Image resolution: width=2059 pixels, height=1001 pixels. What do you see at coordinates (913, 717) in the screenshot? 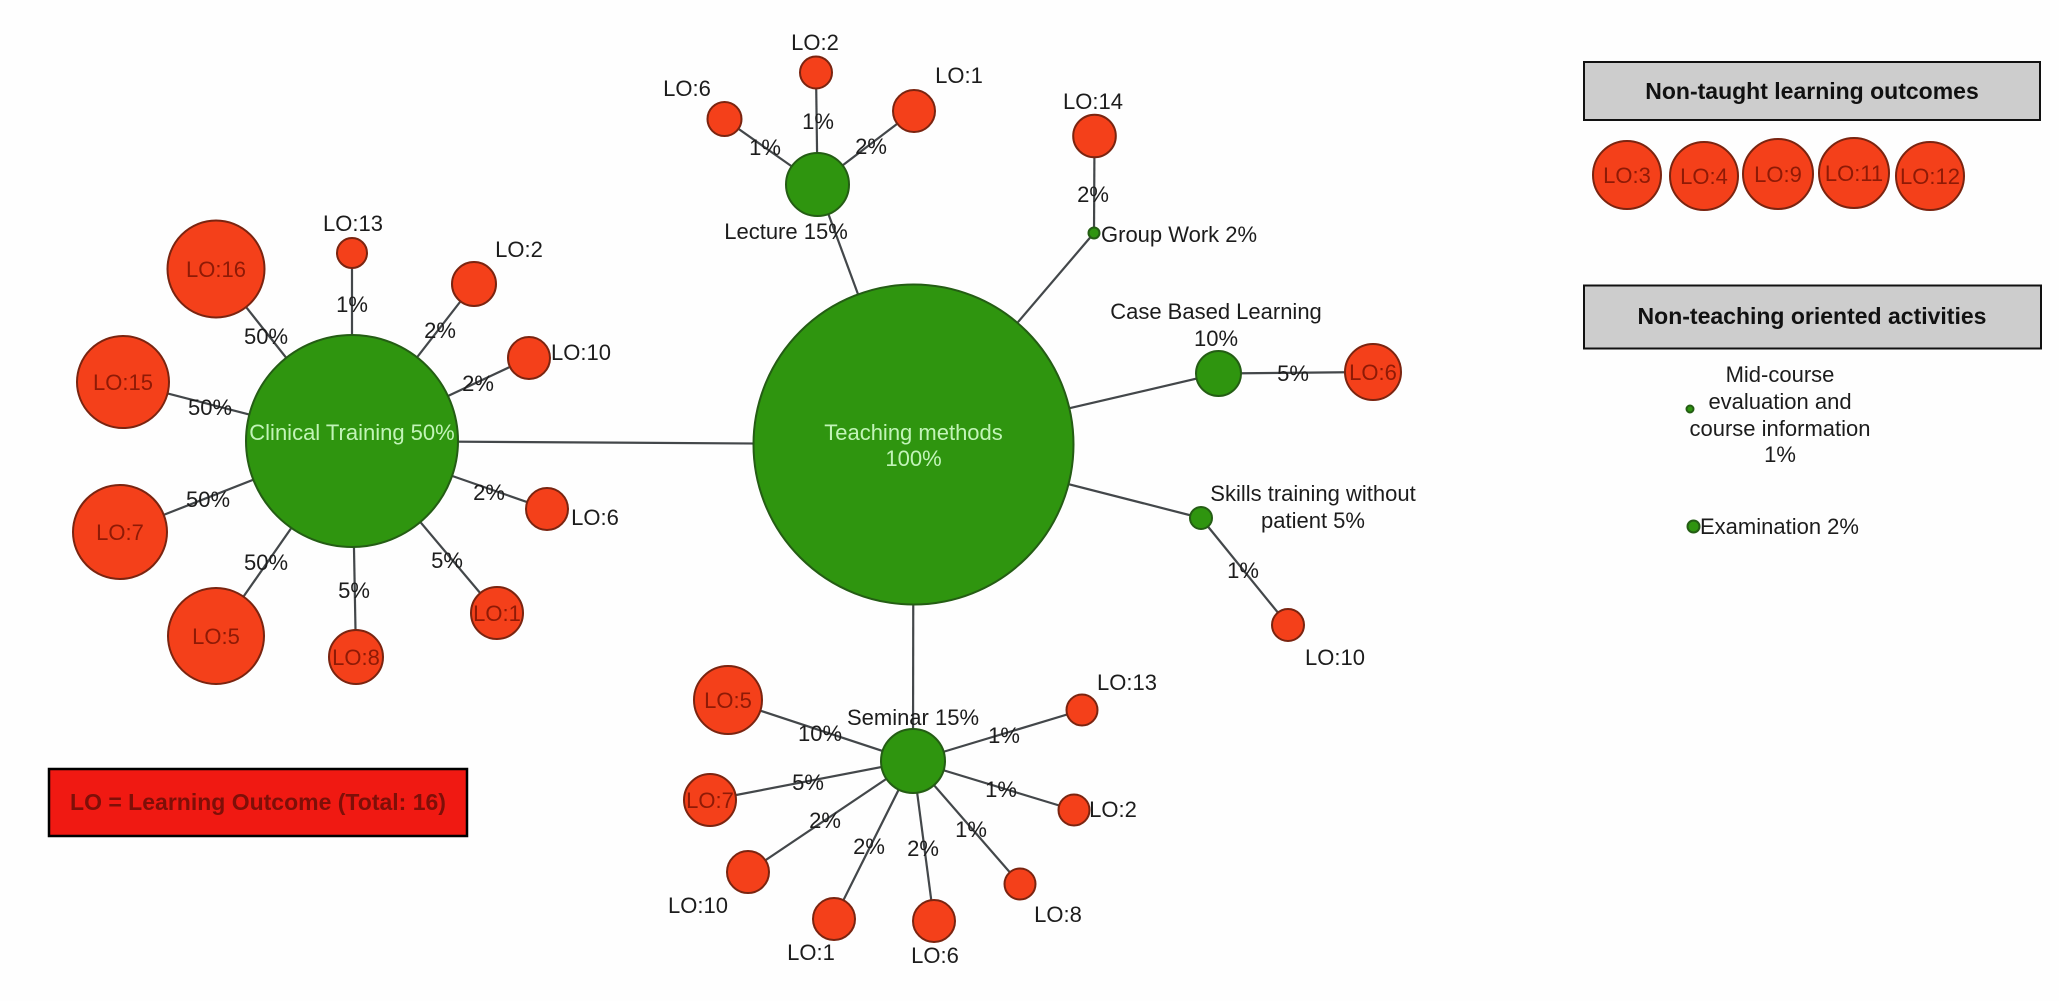
I see `svg-text: Seminar 15%` at bounding box center [913, 717].